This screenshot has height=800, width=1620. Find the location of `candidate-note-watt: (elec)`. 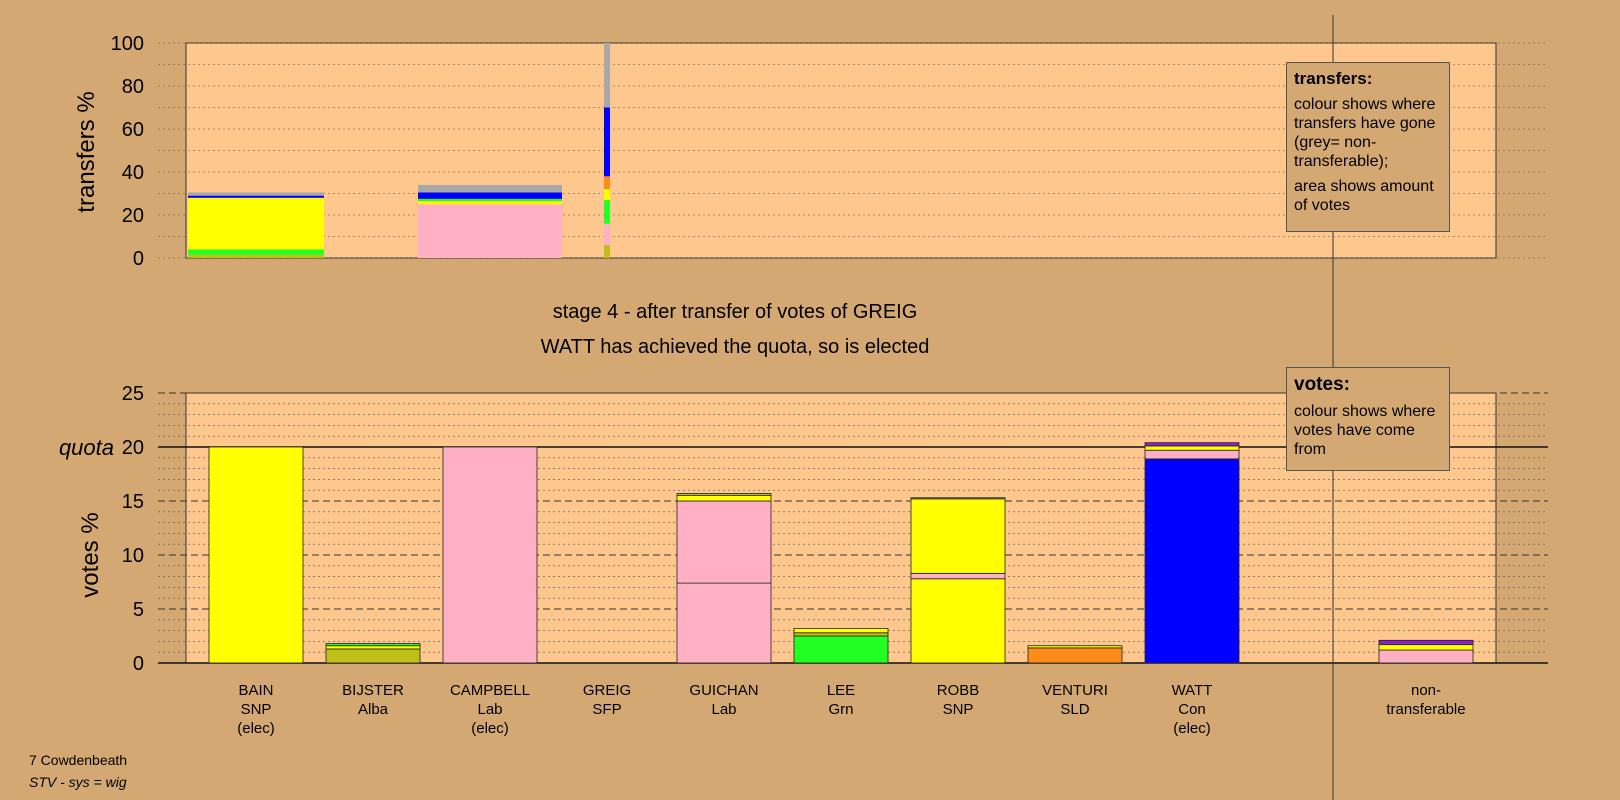

candidate-note-watt: (elec) is located at coordinates (1192, 728).